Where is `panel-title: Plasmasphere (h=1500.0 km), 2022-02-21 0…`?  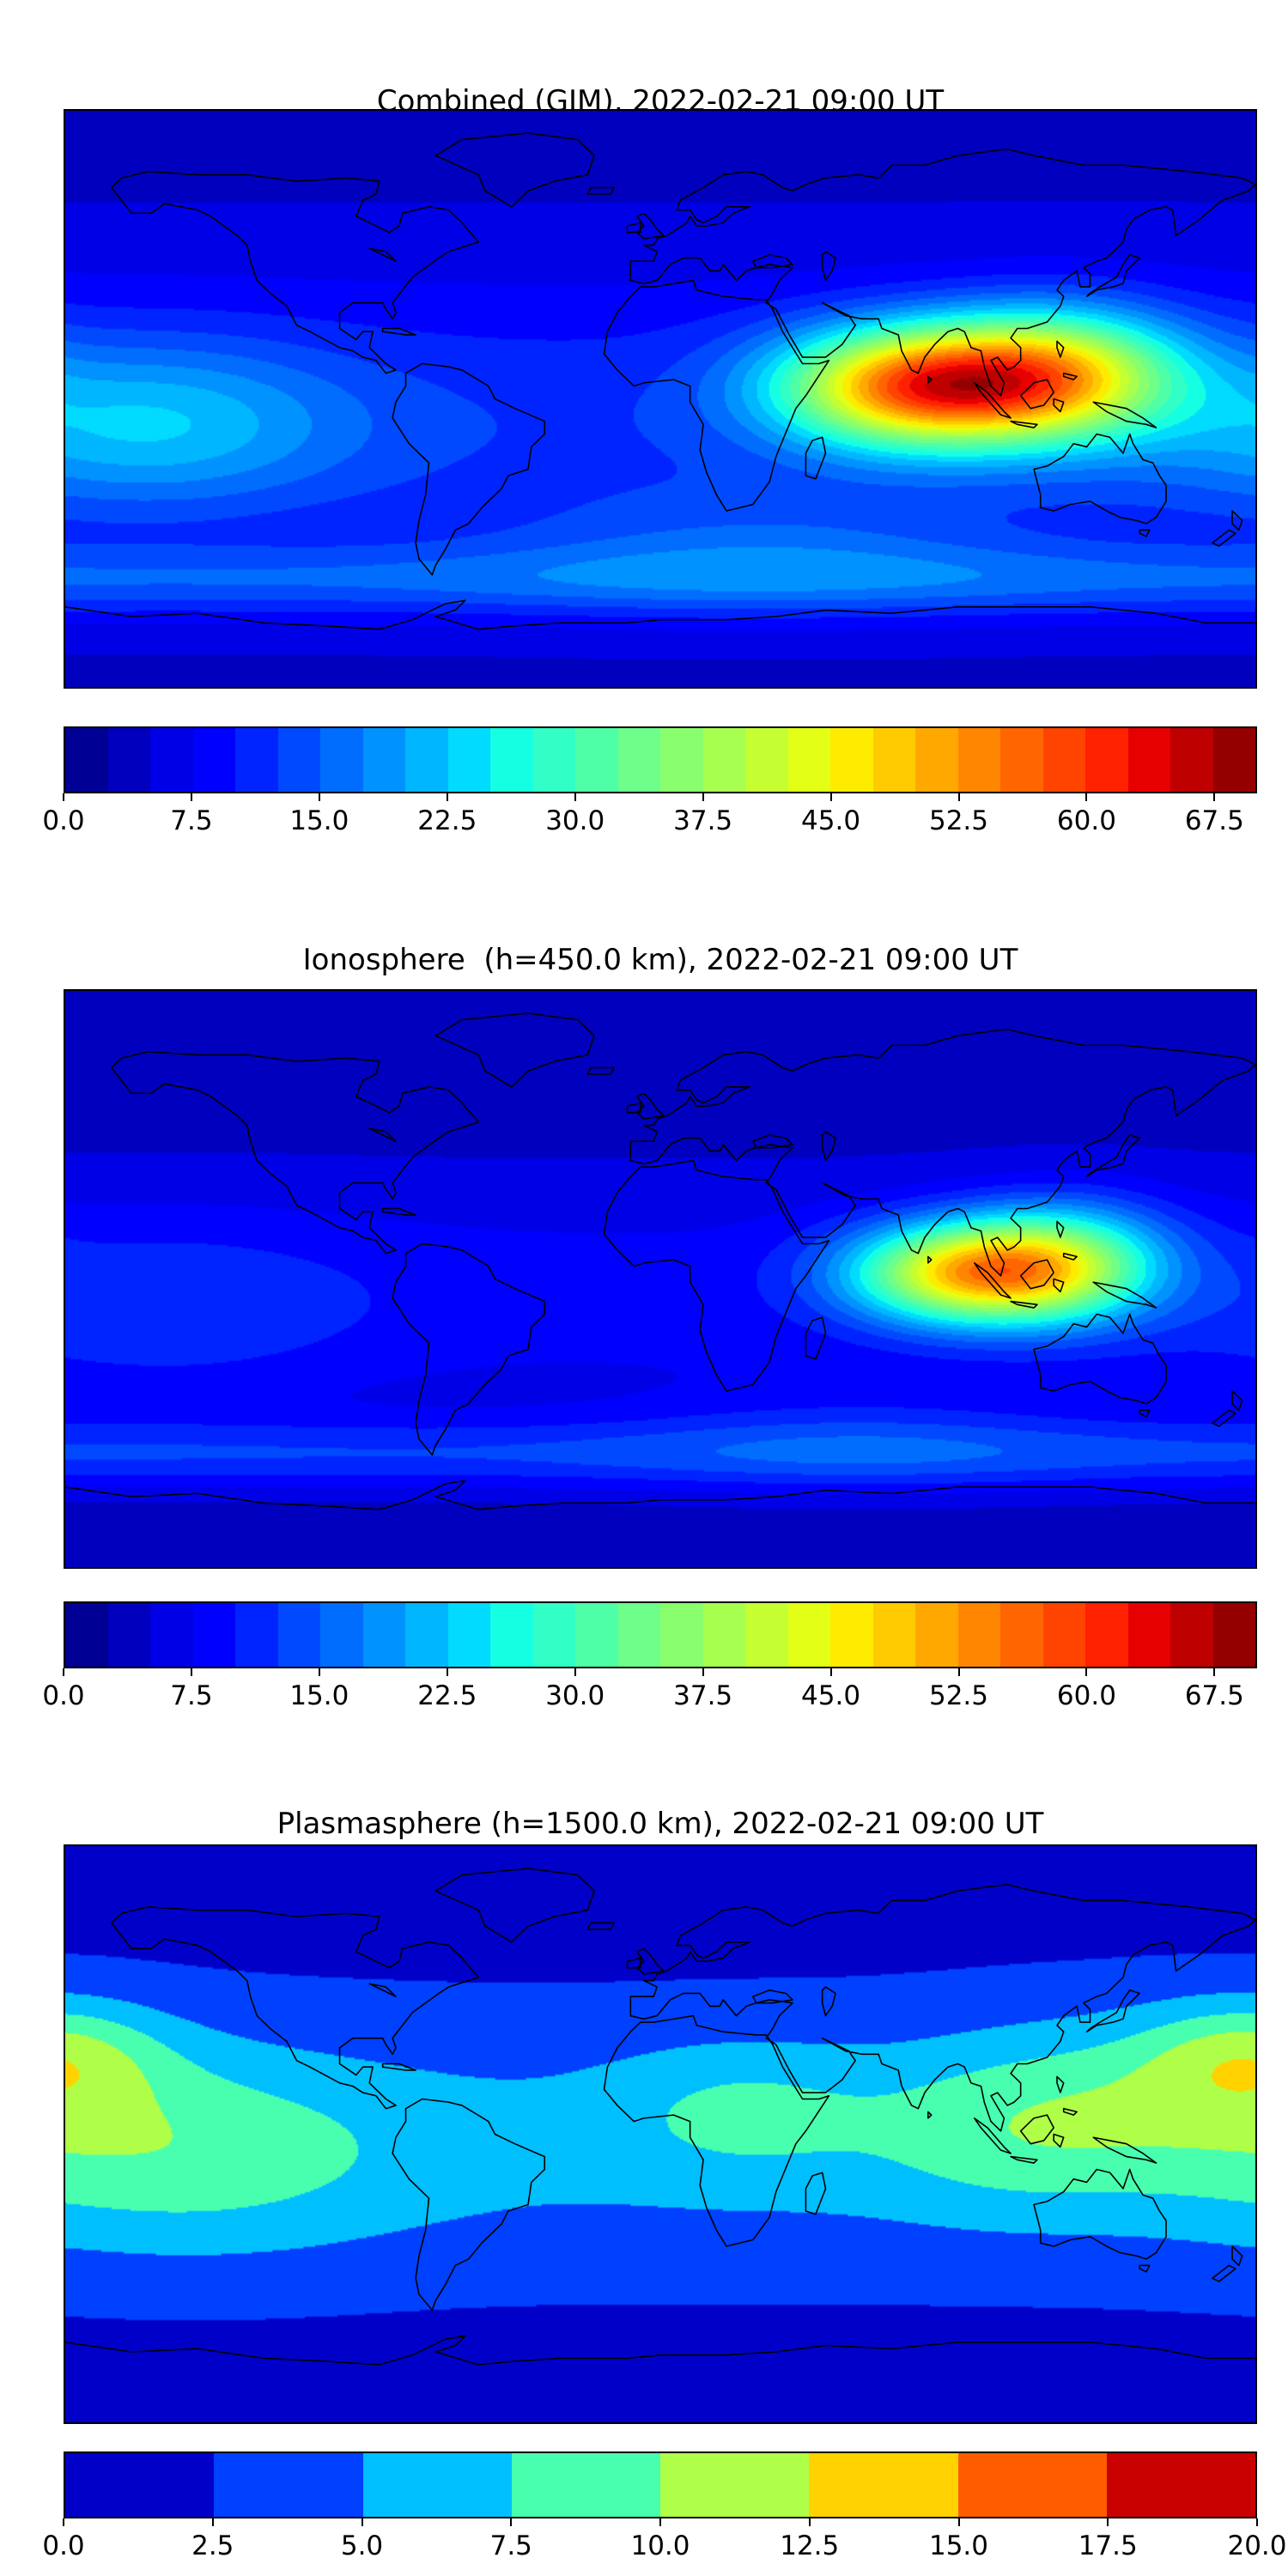
panel-title: Plasmasphere (h=1500.0 km), 2022-02-21 0… is located at coordinates (660, 1824).